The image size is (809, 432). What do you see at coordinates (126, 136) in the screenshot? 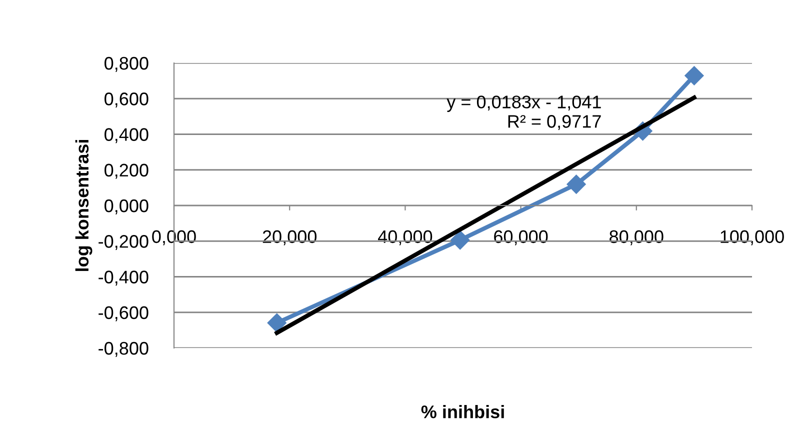
I see `y-tick-label: 0,400` at bounding box center [126, 136].